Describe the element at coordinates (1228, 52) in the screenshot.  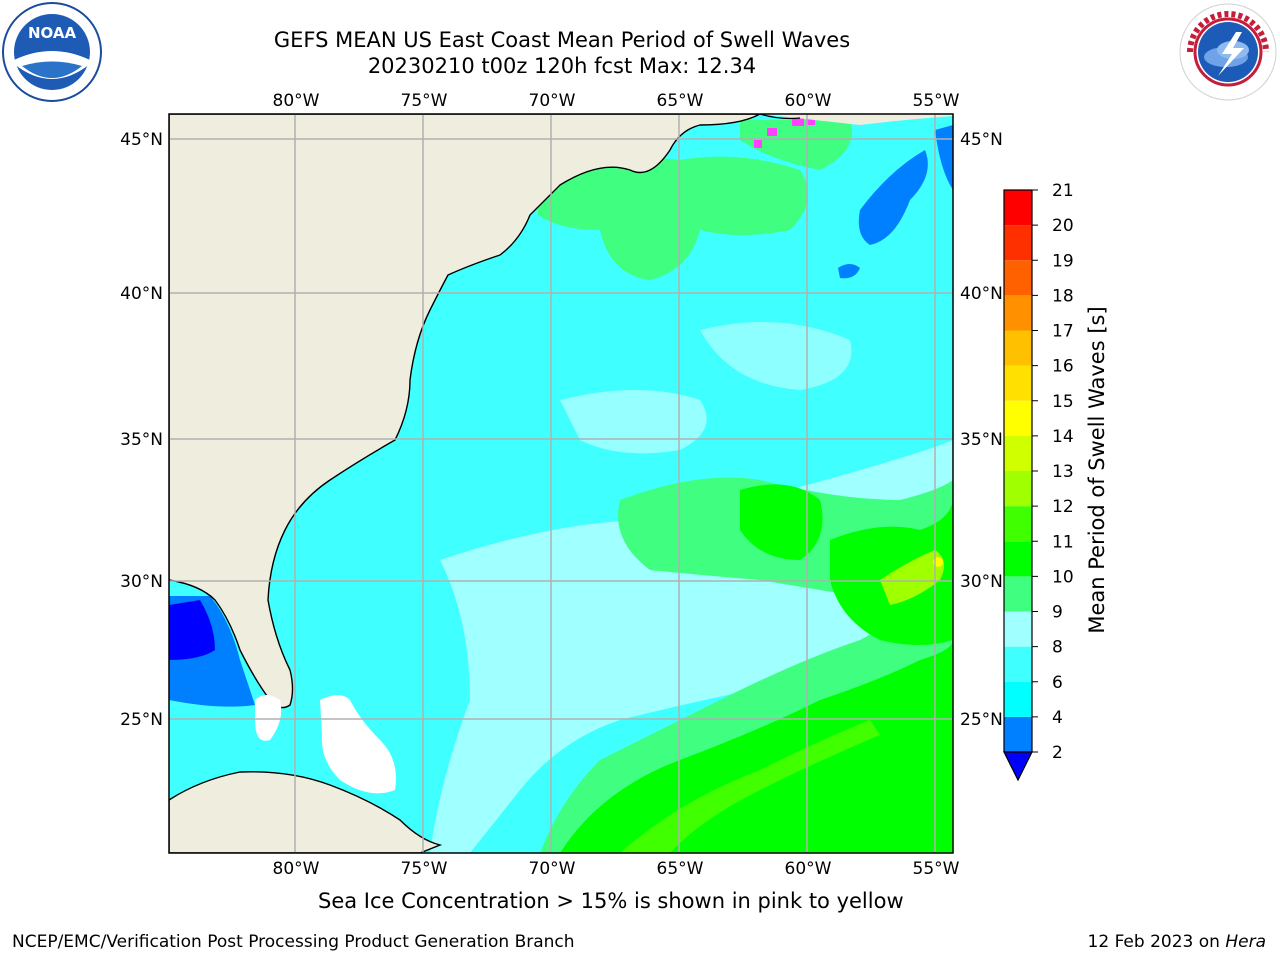
I see `nws-logo` at that location.